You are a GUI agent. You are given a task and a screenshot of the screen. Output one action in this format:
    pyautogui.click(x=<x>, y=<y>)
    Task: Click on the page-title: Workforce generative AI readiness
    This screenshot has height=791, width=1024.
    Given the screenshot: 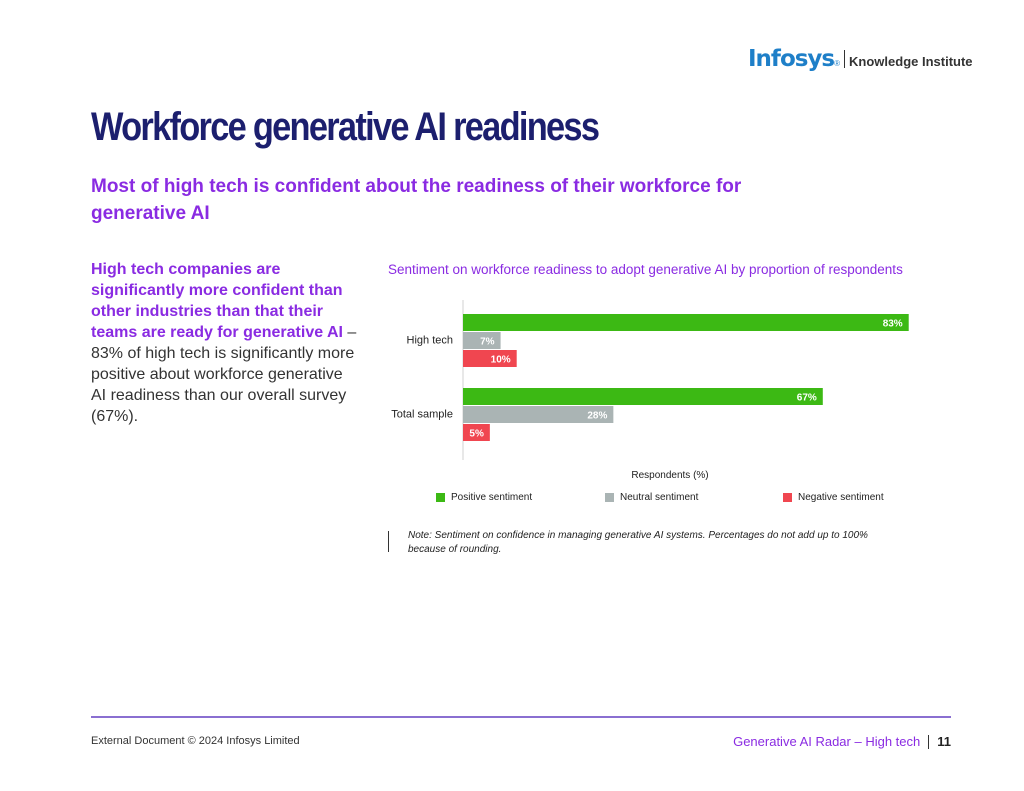 What is the action you would take?
    pyautogui.click(x=345, y=127)
    